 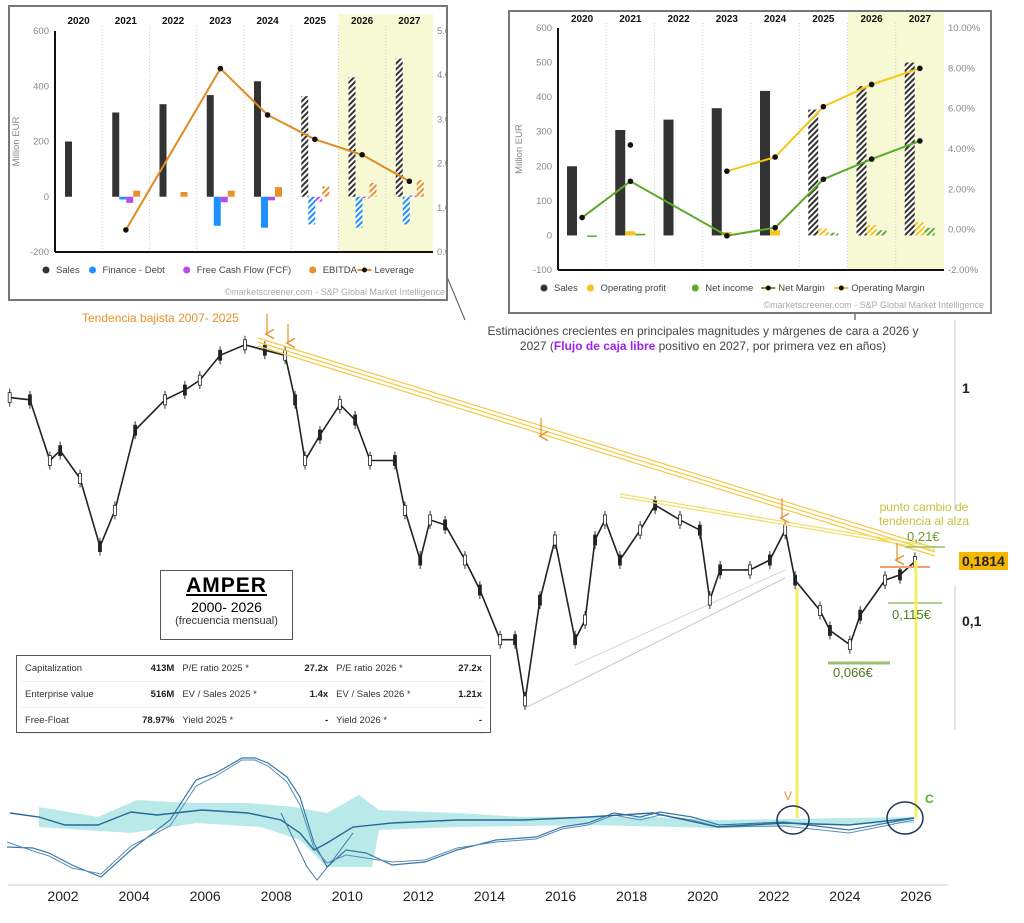 I want to click on year-tick-label: 2020, so click(x=703, y=896).